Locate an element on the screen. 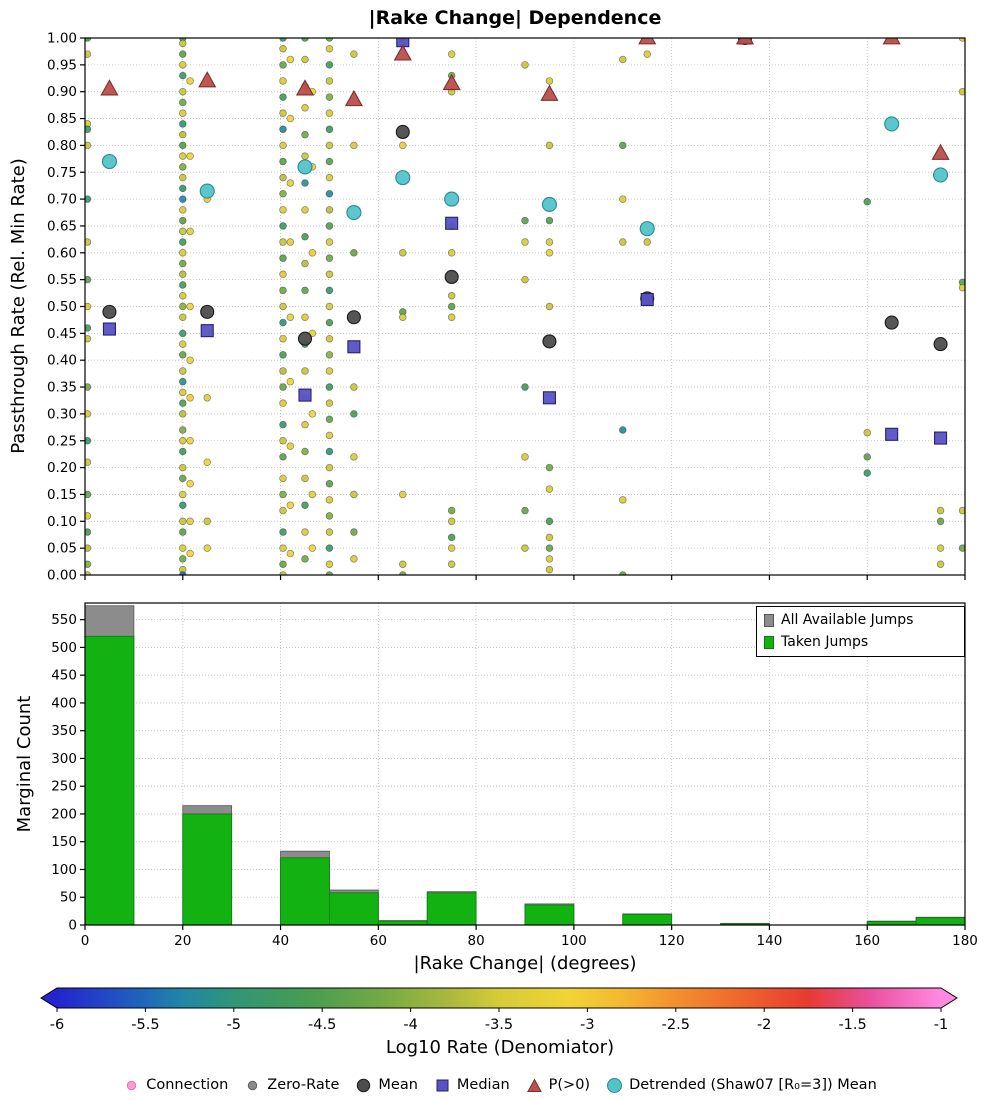 The image size is (1000, 1100). colorbar-tick-label: -1.5 is located at coordinates (852, 1025).